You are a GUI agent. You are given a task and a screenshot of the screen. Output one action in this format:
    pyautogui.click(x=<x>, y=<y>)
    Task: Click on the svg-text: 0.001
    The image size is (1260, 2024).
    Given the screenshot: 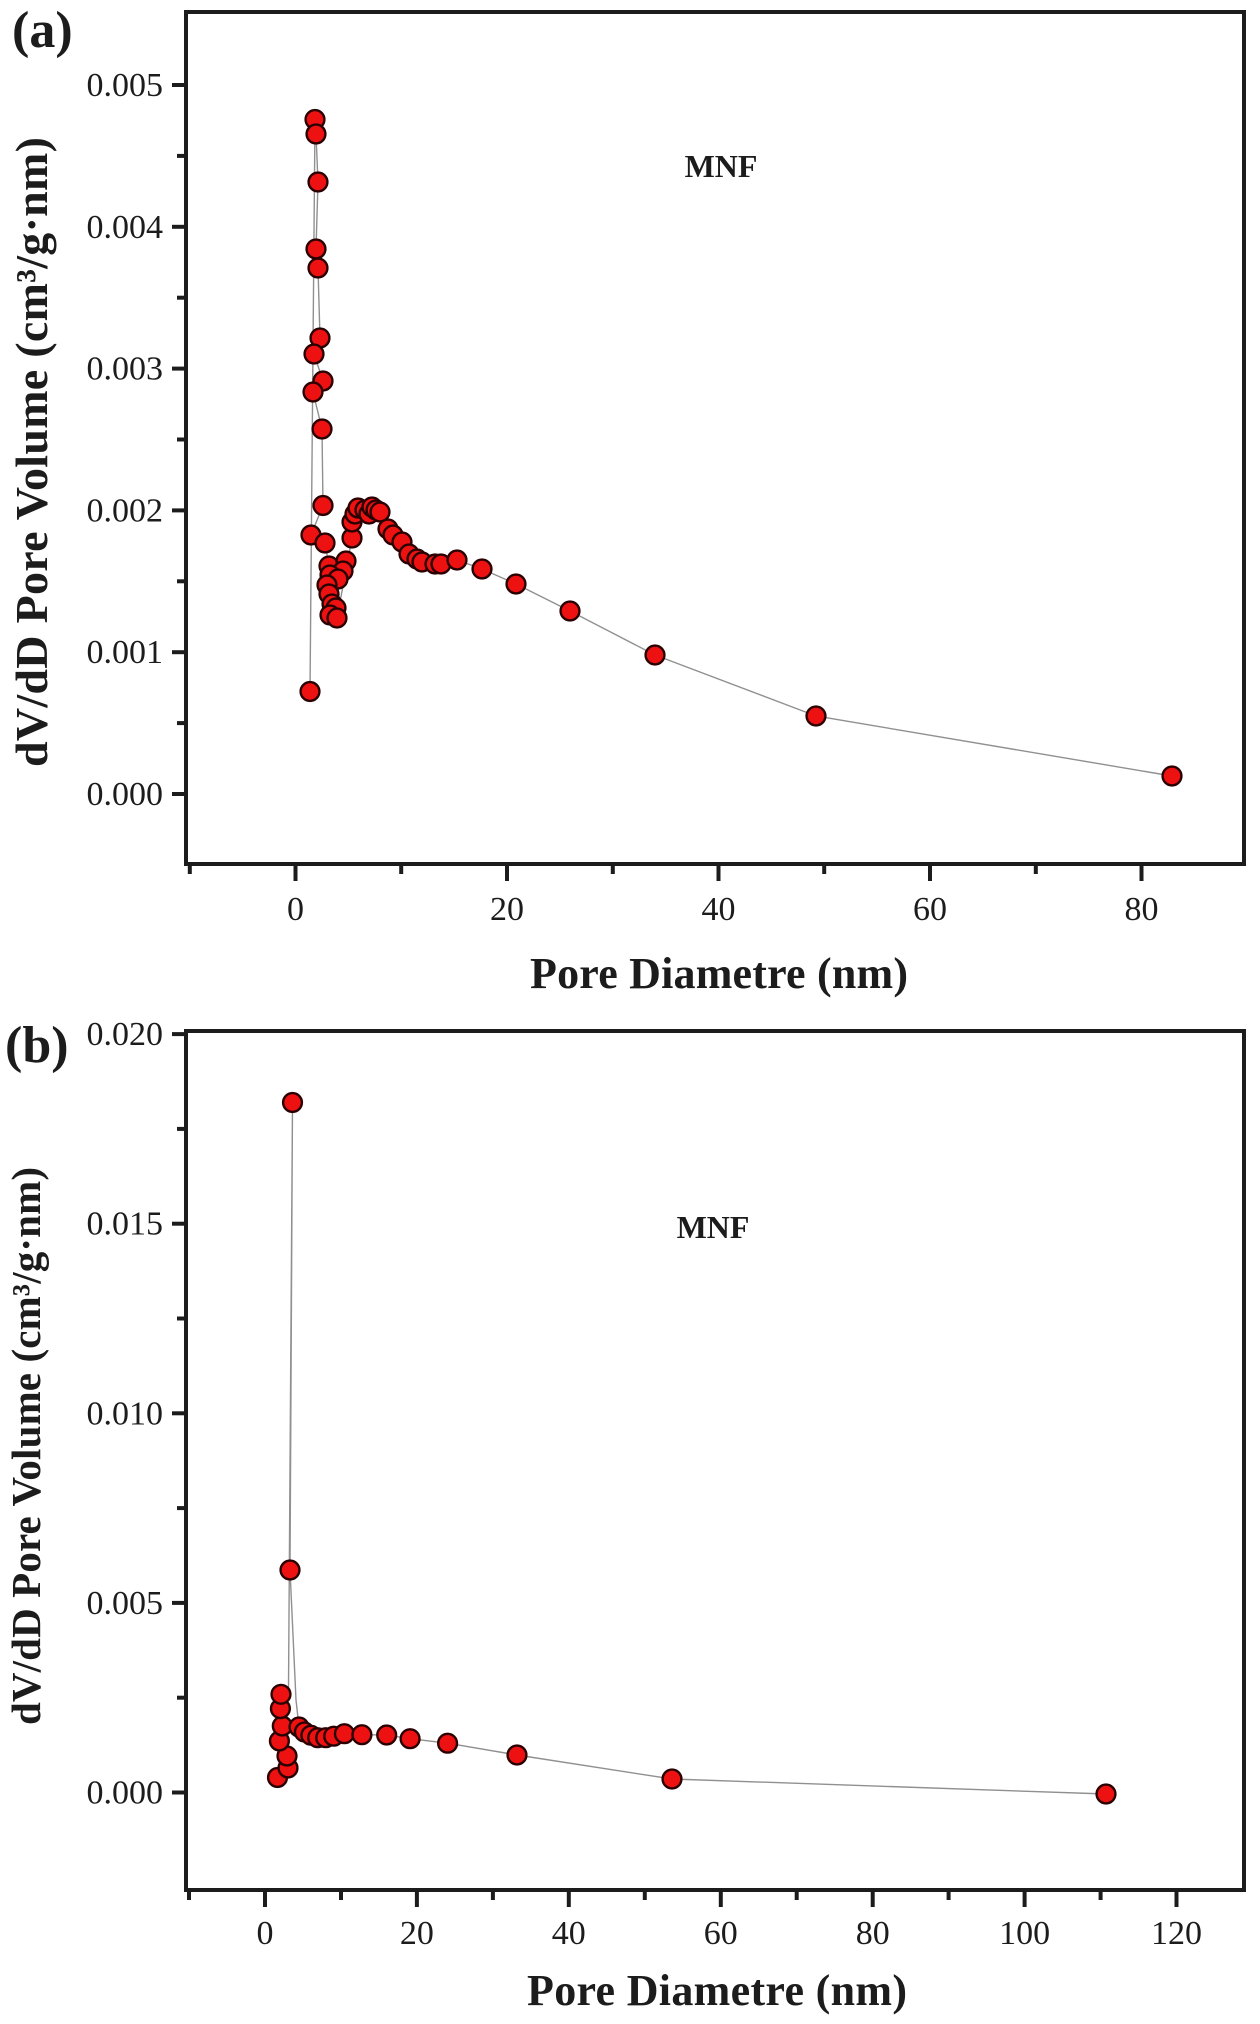 What is the action you would take?
    pyautogui.click(x=125, y=652)
    